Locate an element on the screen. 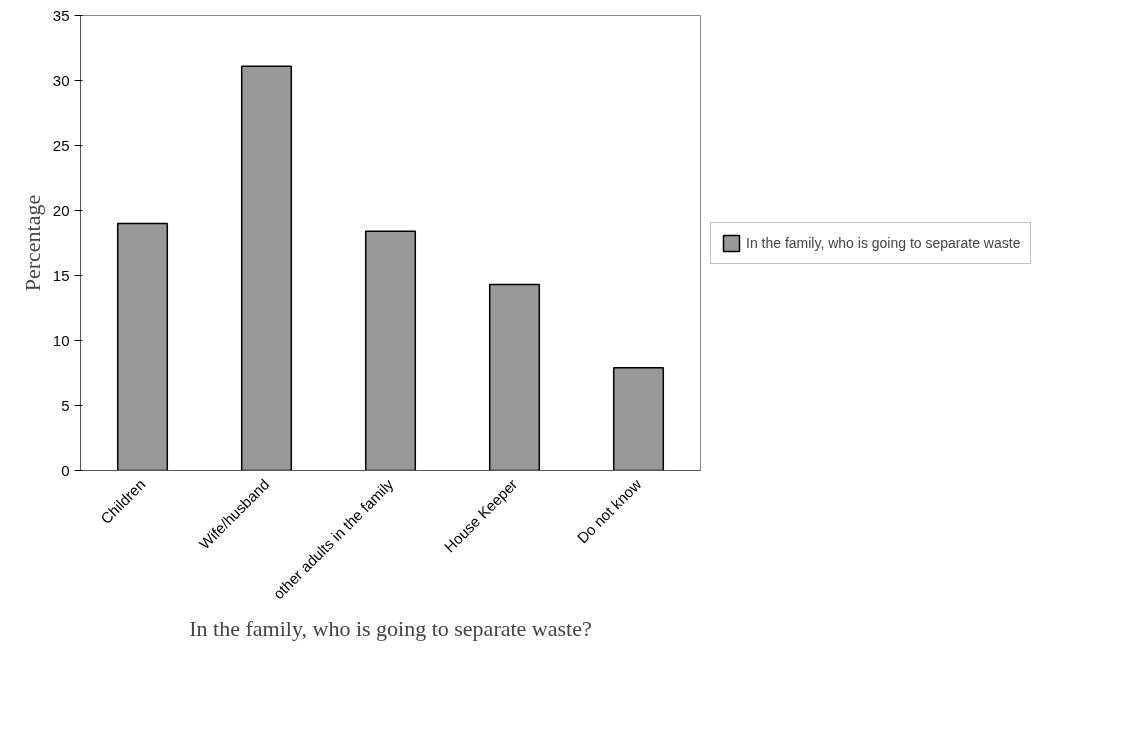  y-tick-label: 10 is located at coordinates (61, 340).